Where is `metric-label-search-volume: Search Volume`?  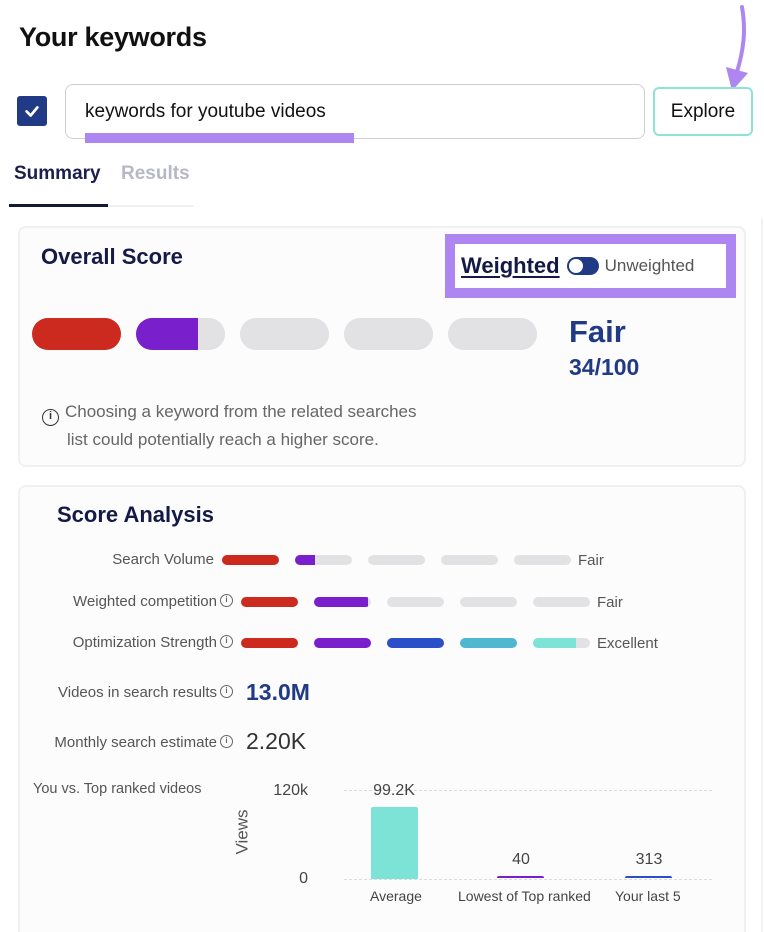 metric-label-search-volume: Search Volume is located at coordinates (163, 559).